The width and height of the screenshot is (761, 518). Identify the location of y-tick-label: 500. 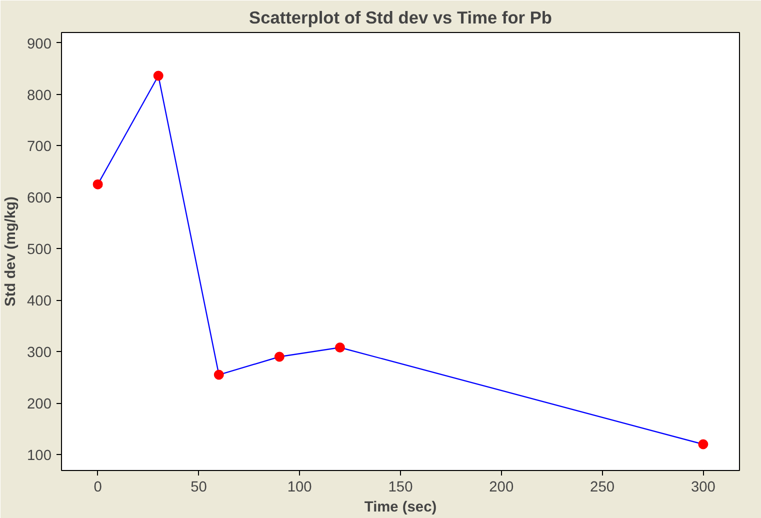
(39, 250).